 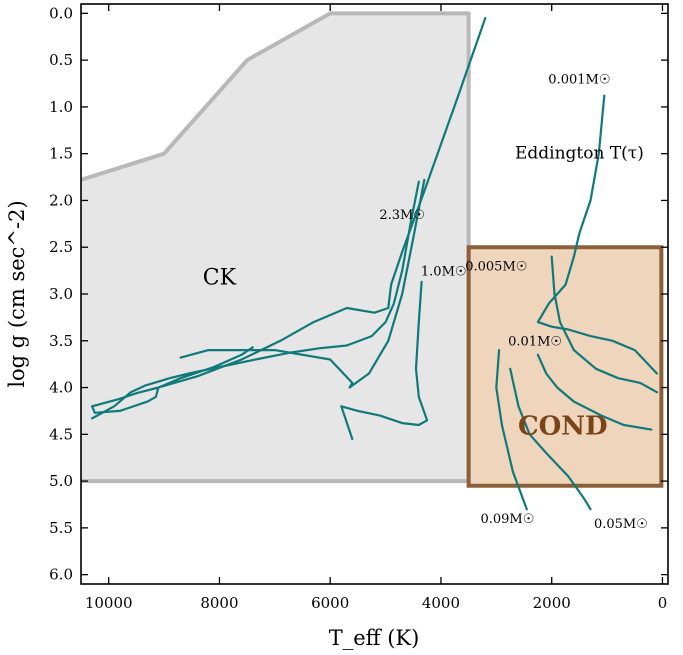 I want to click on region-cond-fill, so click(x=565, y=366).